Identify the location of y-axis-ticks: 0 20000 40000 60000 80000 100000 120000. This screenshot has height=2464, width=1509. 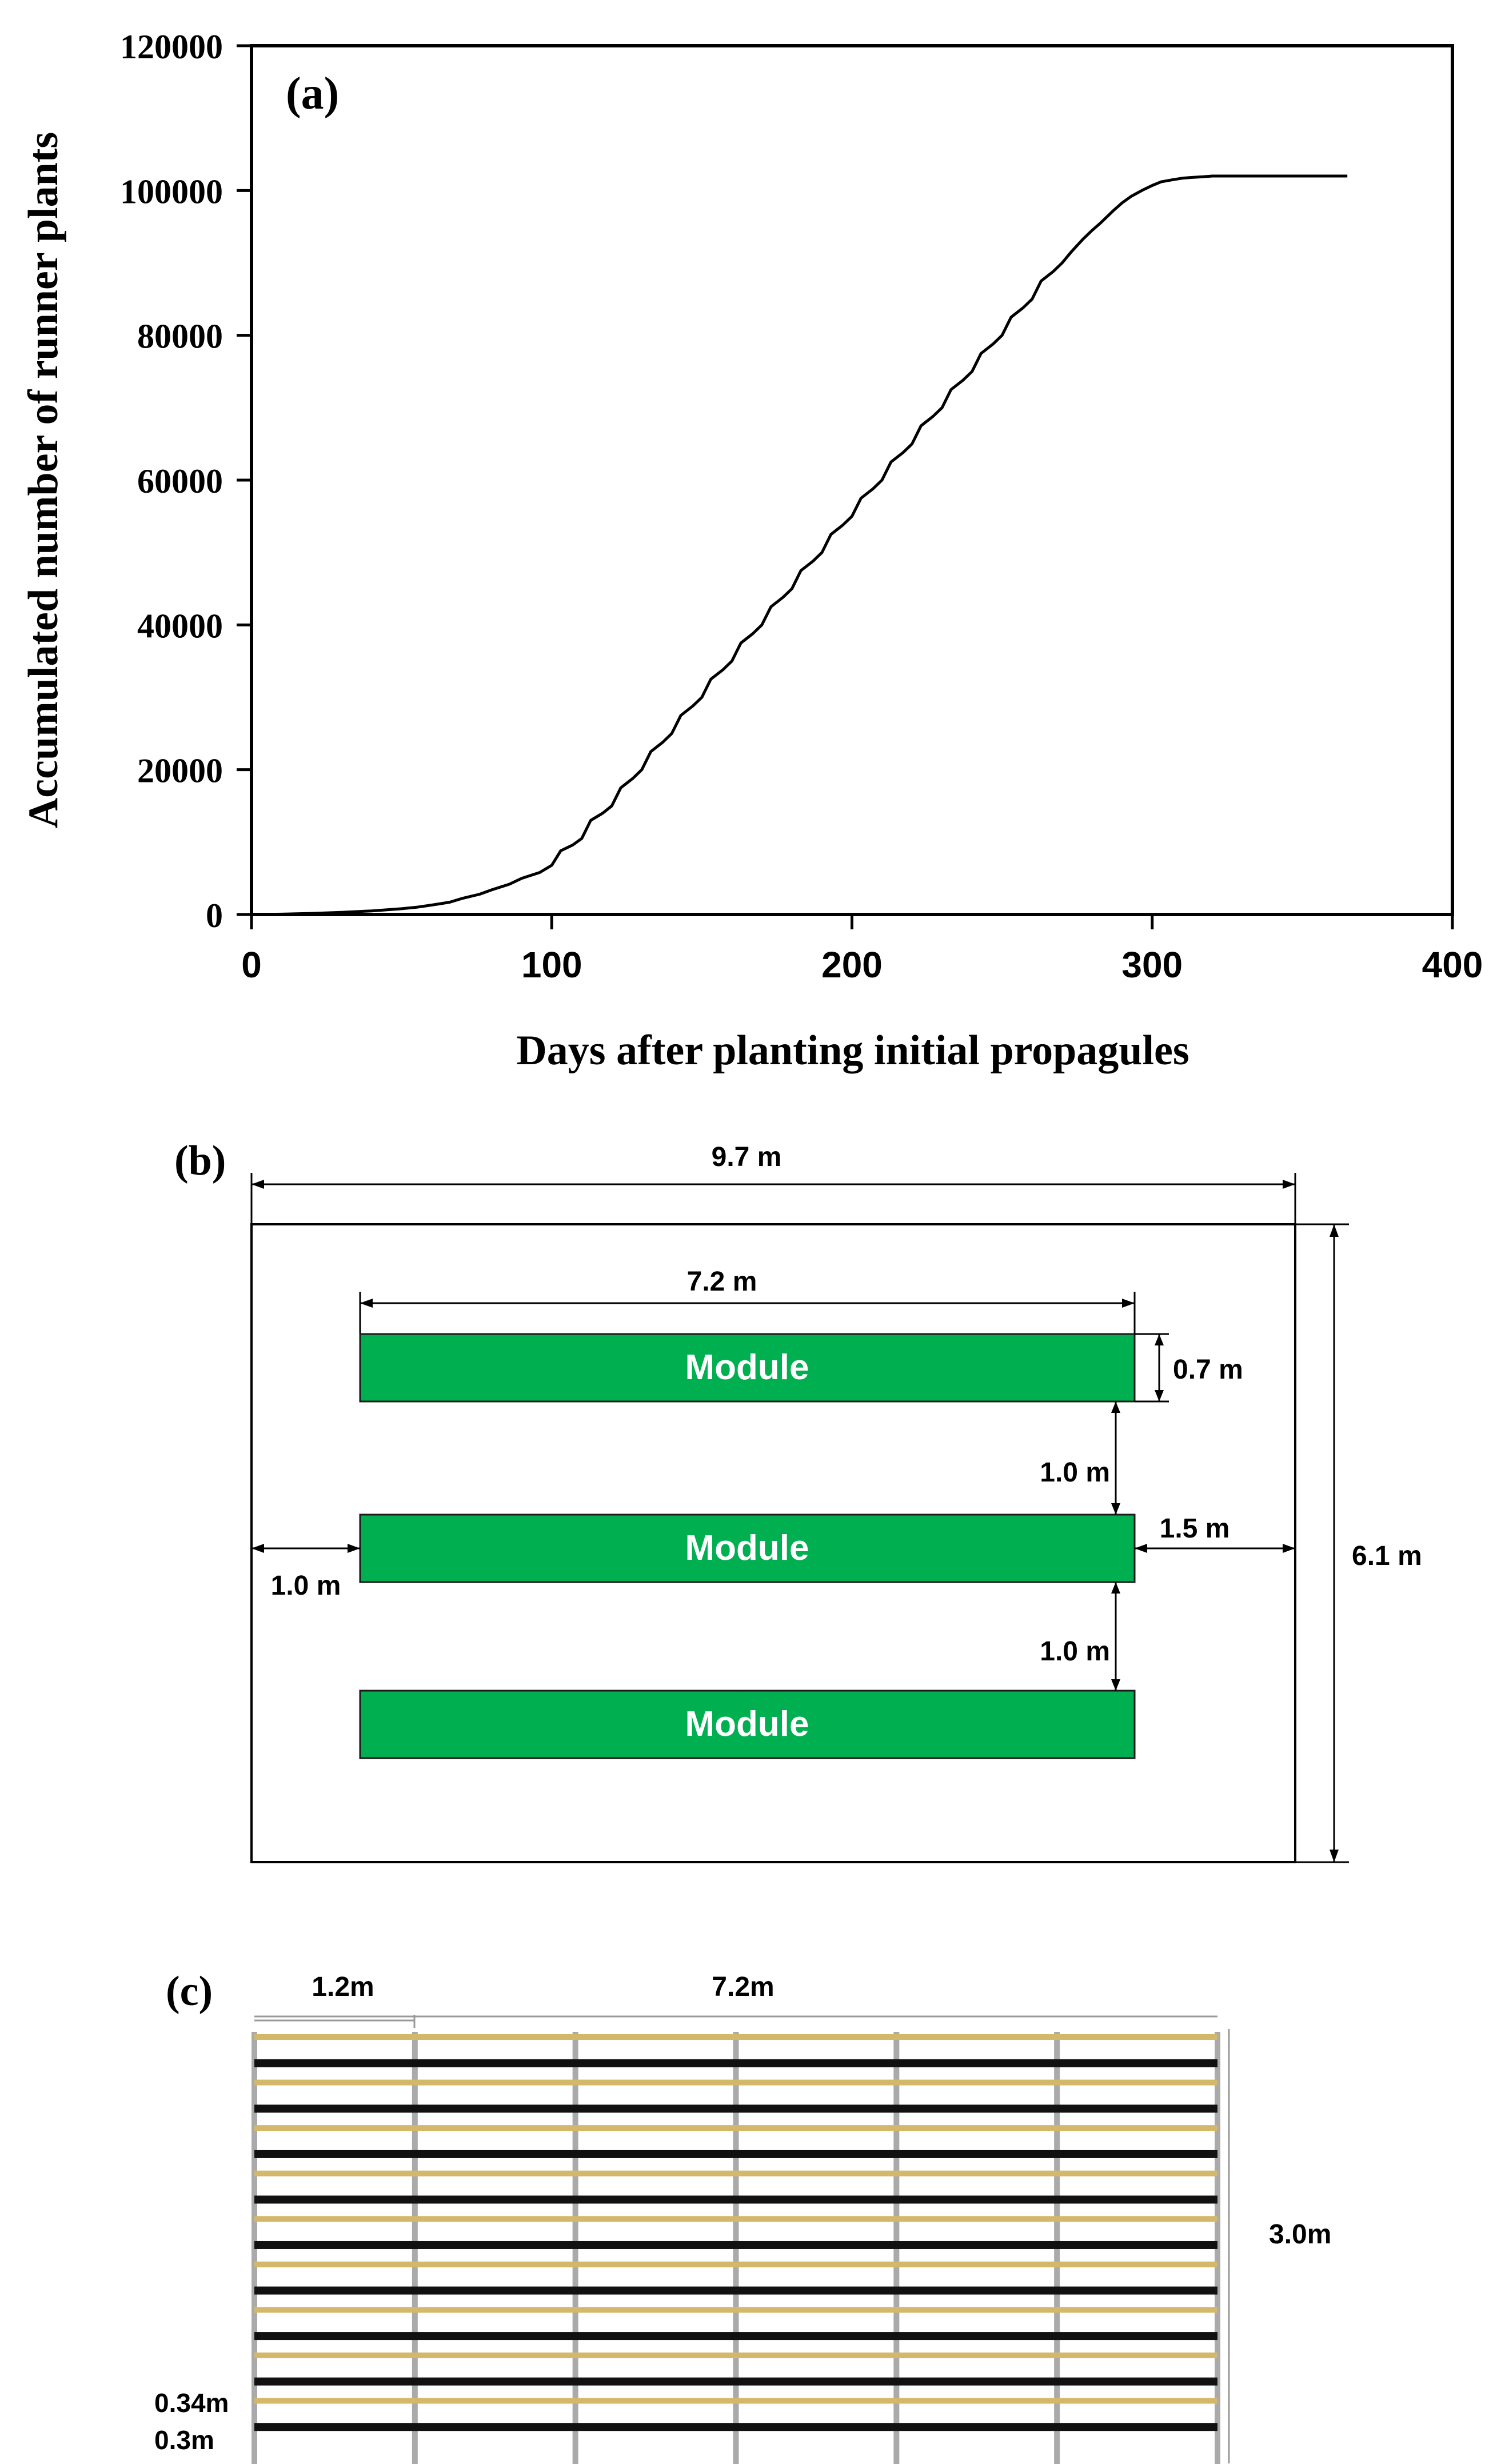
(185, 481).